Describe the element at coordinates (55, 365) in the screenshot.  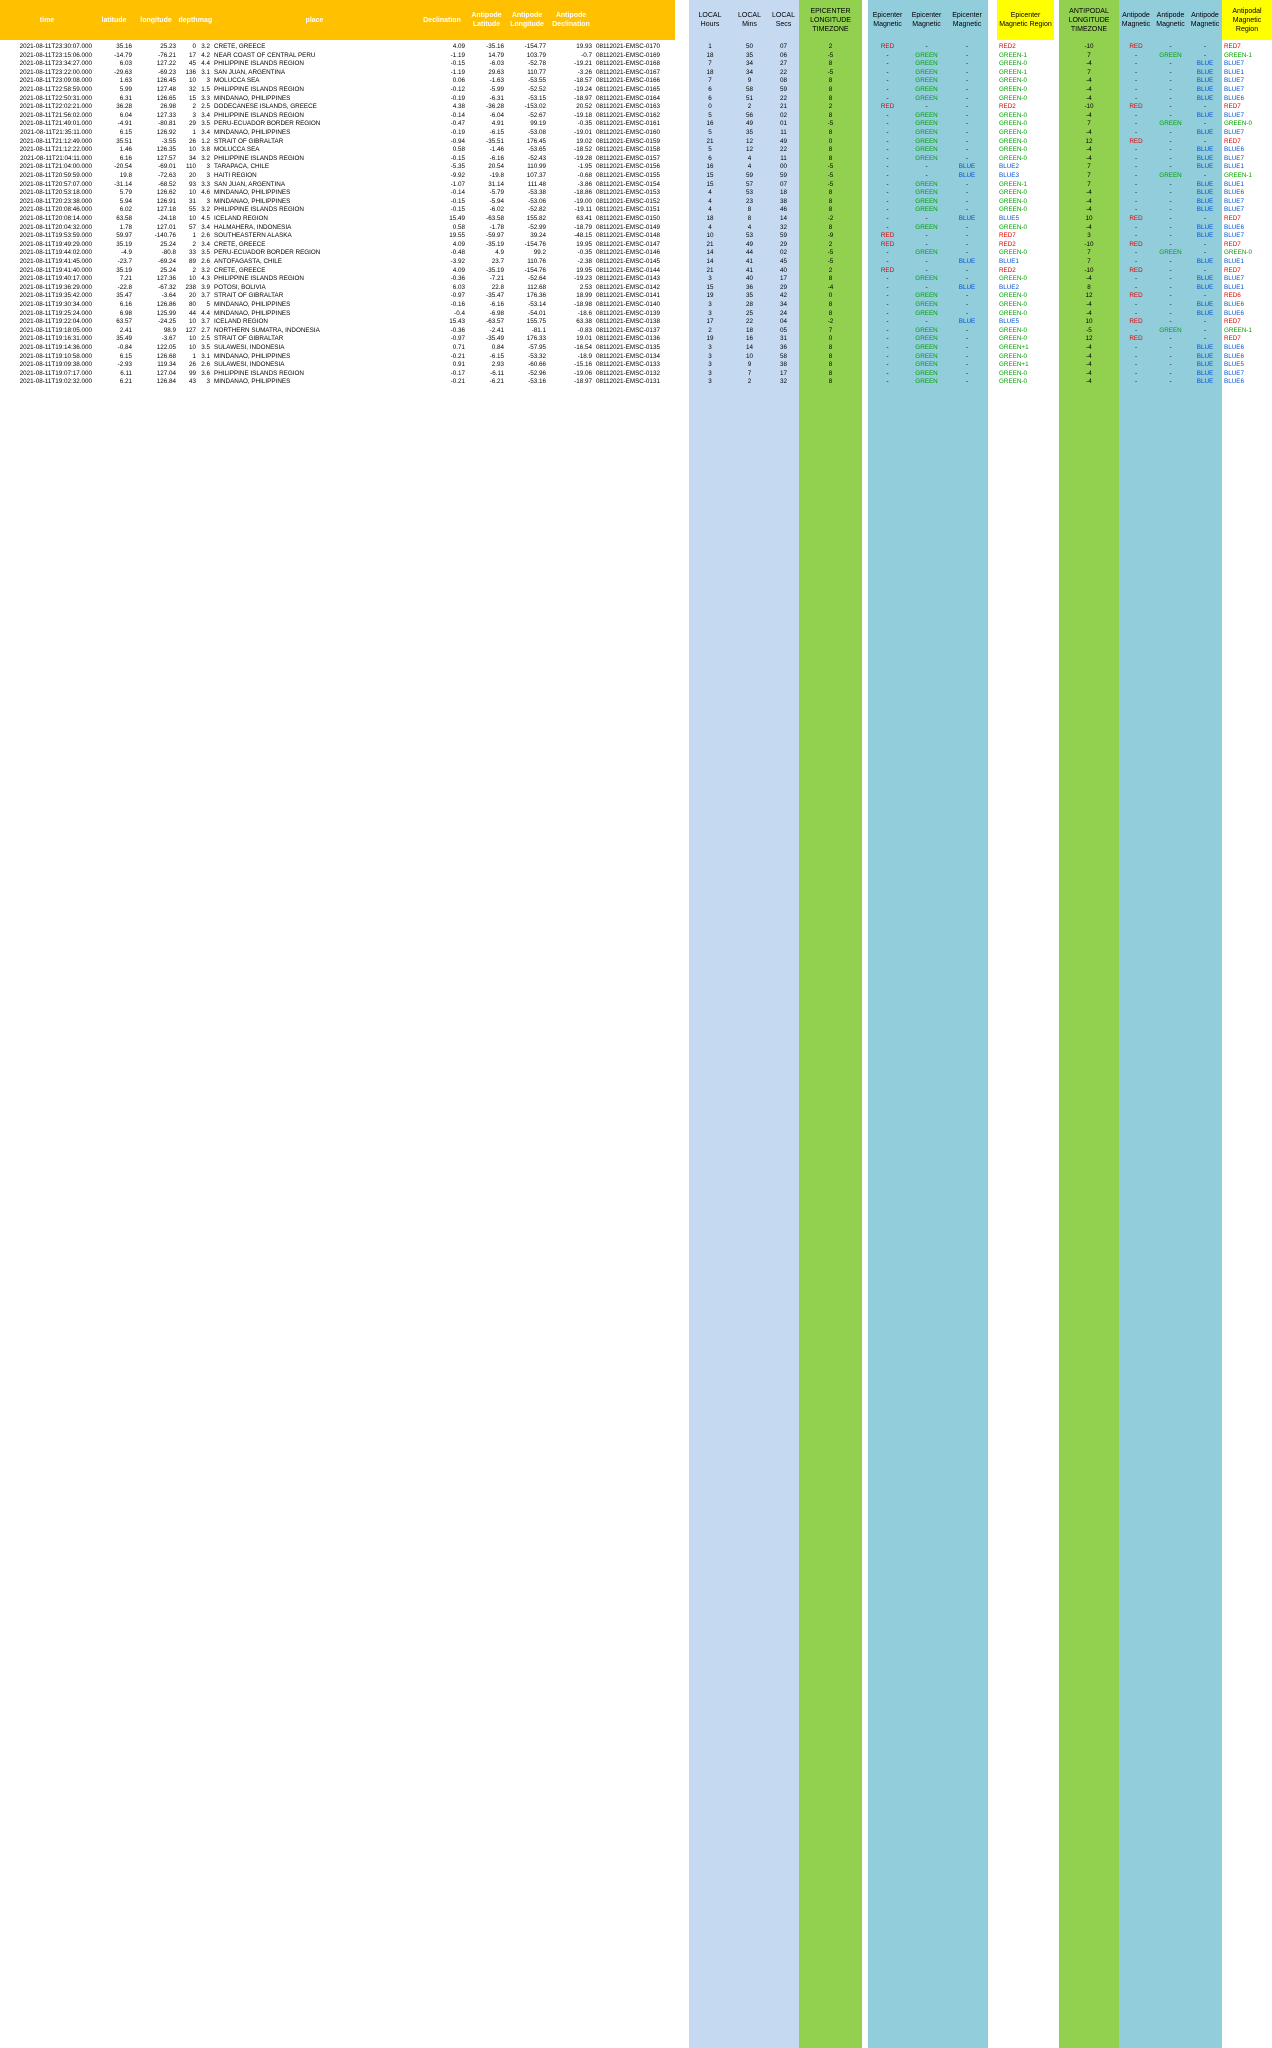
I see `table-cell: 2021-08-11T19:09:38.000` at that location.